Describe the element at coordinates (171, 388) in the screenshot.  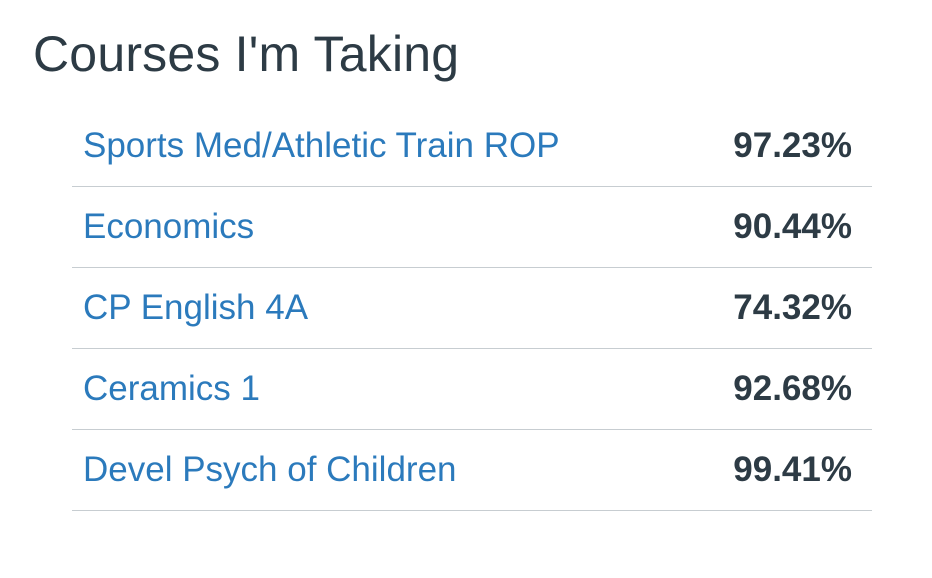
I see `course-link-ceramics: Ceramics 1` at that location.